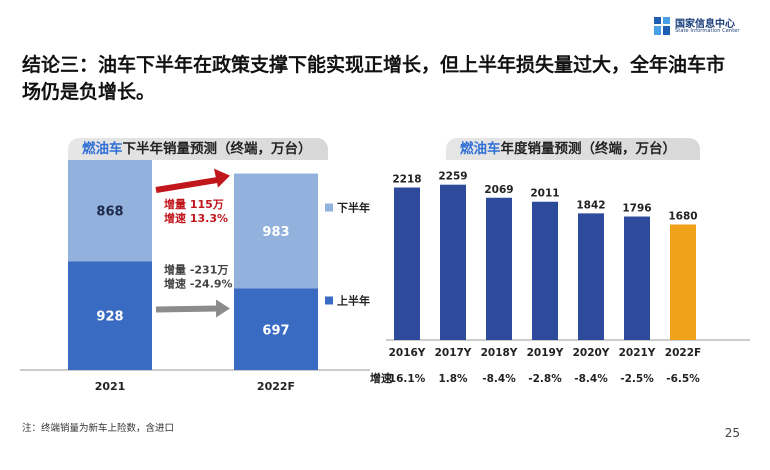 Image resolution: width=770 pixels, height=470 pixels. I want to click on bar-second-half-2022F, so click(276, 231).